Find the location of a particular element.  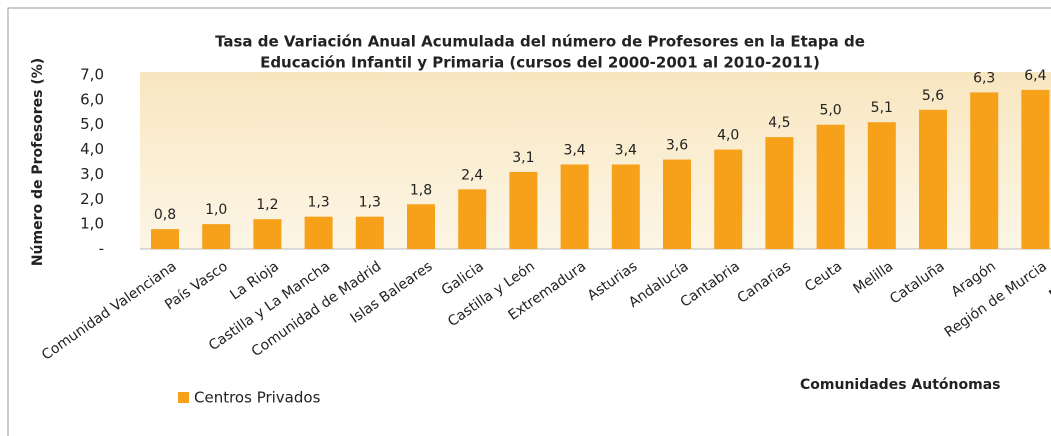

legend-swatch is located at coordinates (183, 397).